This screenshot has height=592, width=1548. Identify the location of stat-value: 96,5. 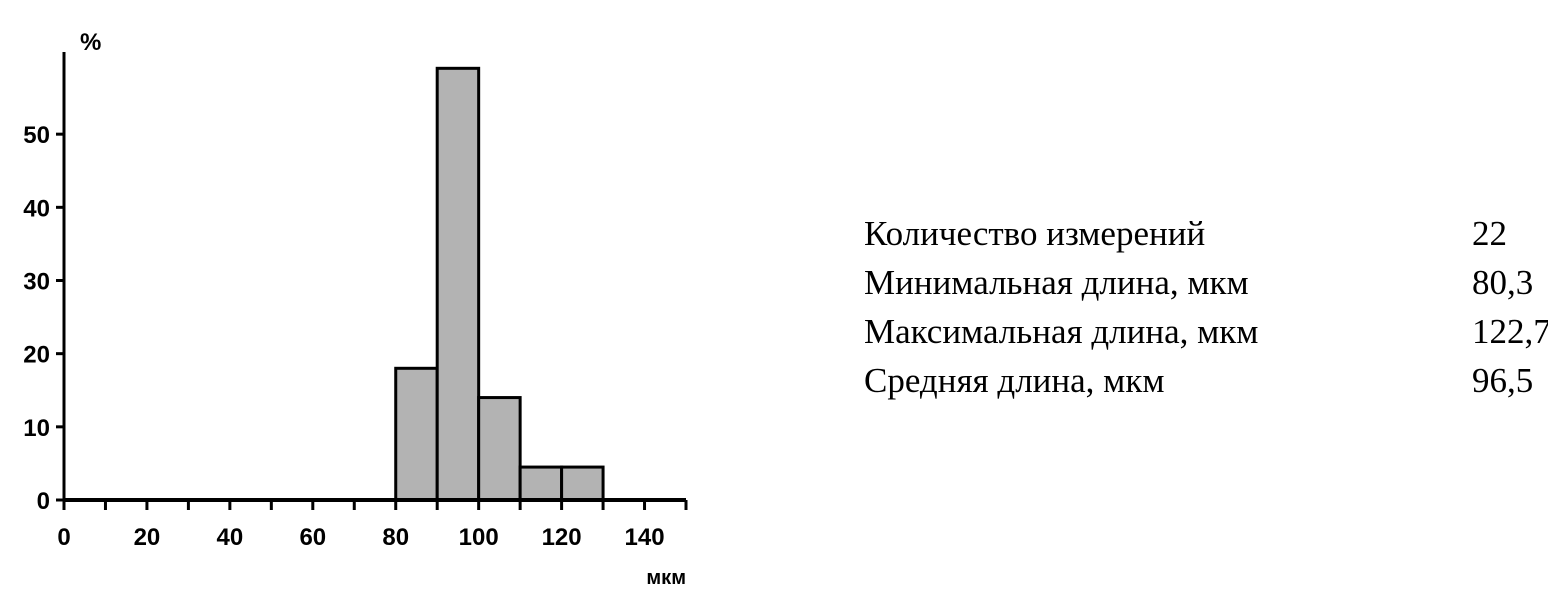
(1503, 380).